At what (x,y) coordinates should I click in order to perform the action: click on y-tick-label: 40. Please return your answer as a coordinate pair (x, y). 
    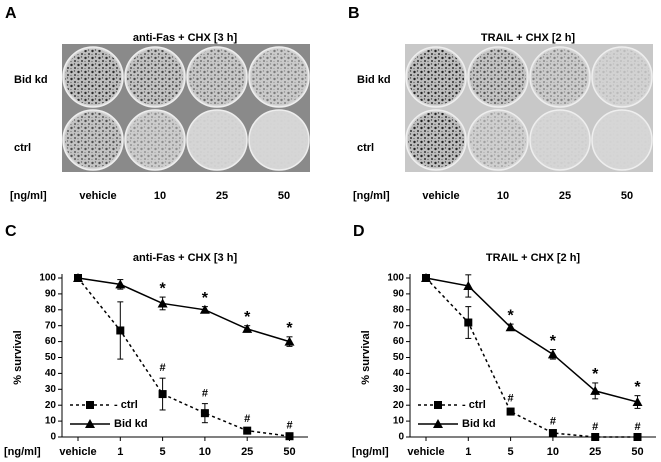
    Looking at the image, I should click on (51, 373).